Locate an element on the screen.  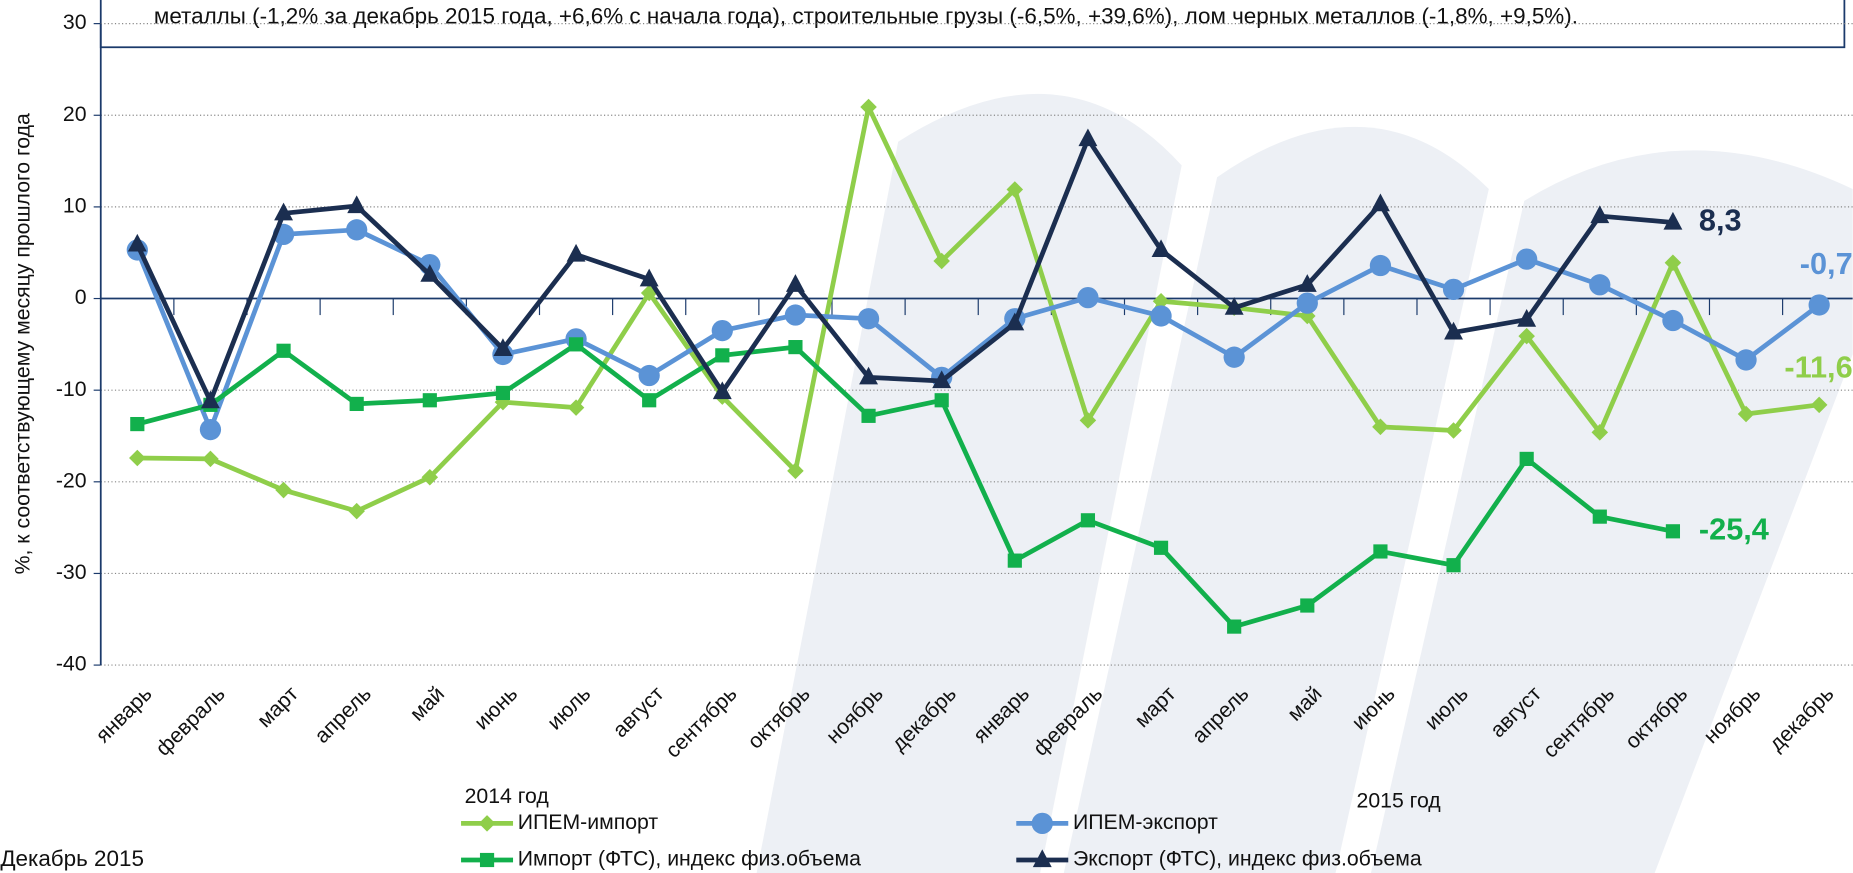
value-label: 8,3 is located at coordinates (1720, 220).